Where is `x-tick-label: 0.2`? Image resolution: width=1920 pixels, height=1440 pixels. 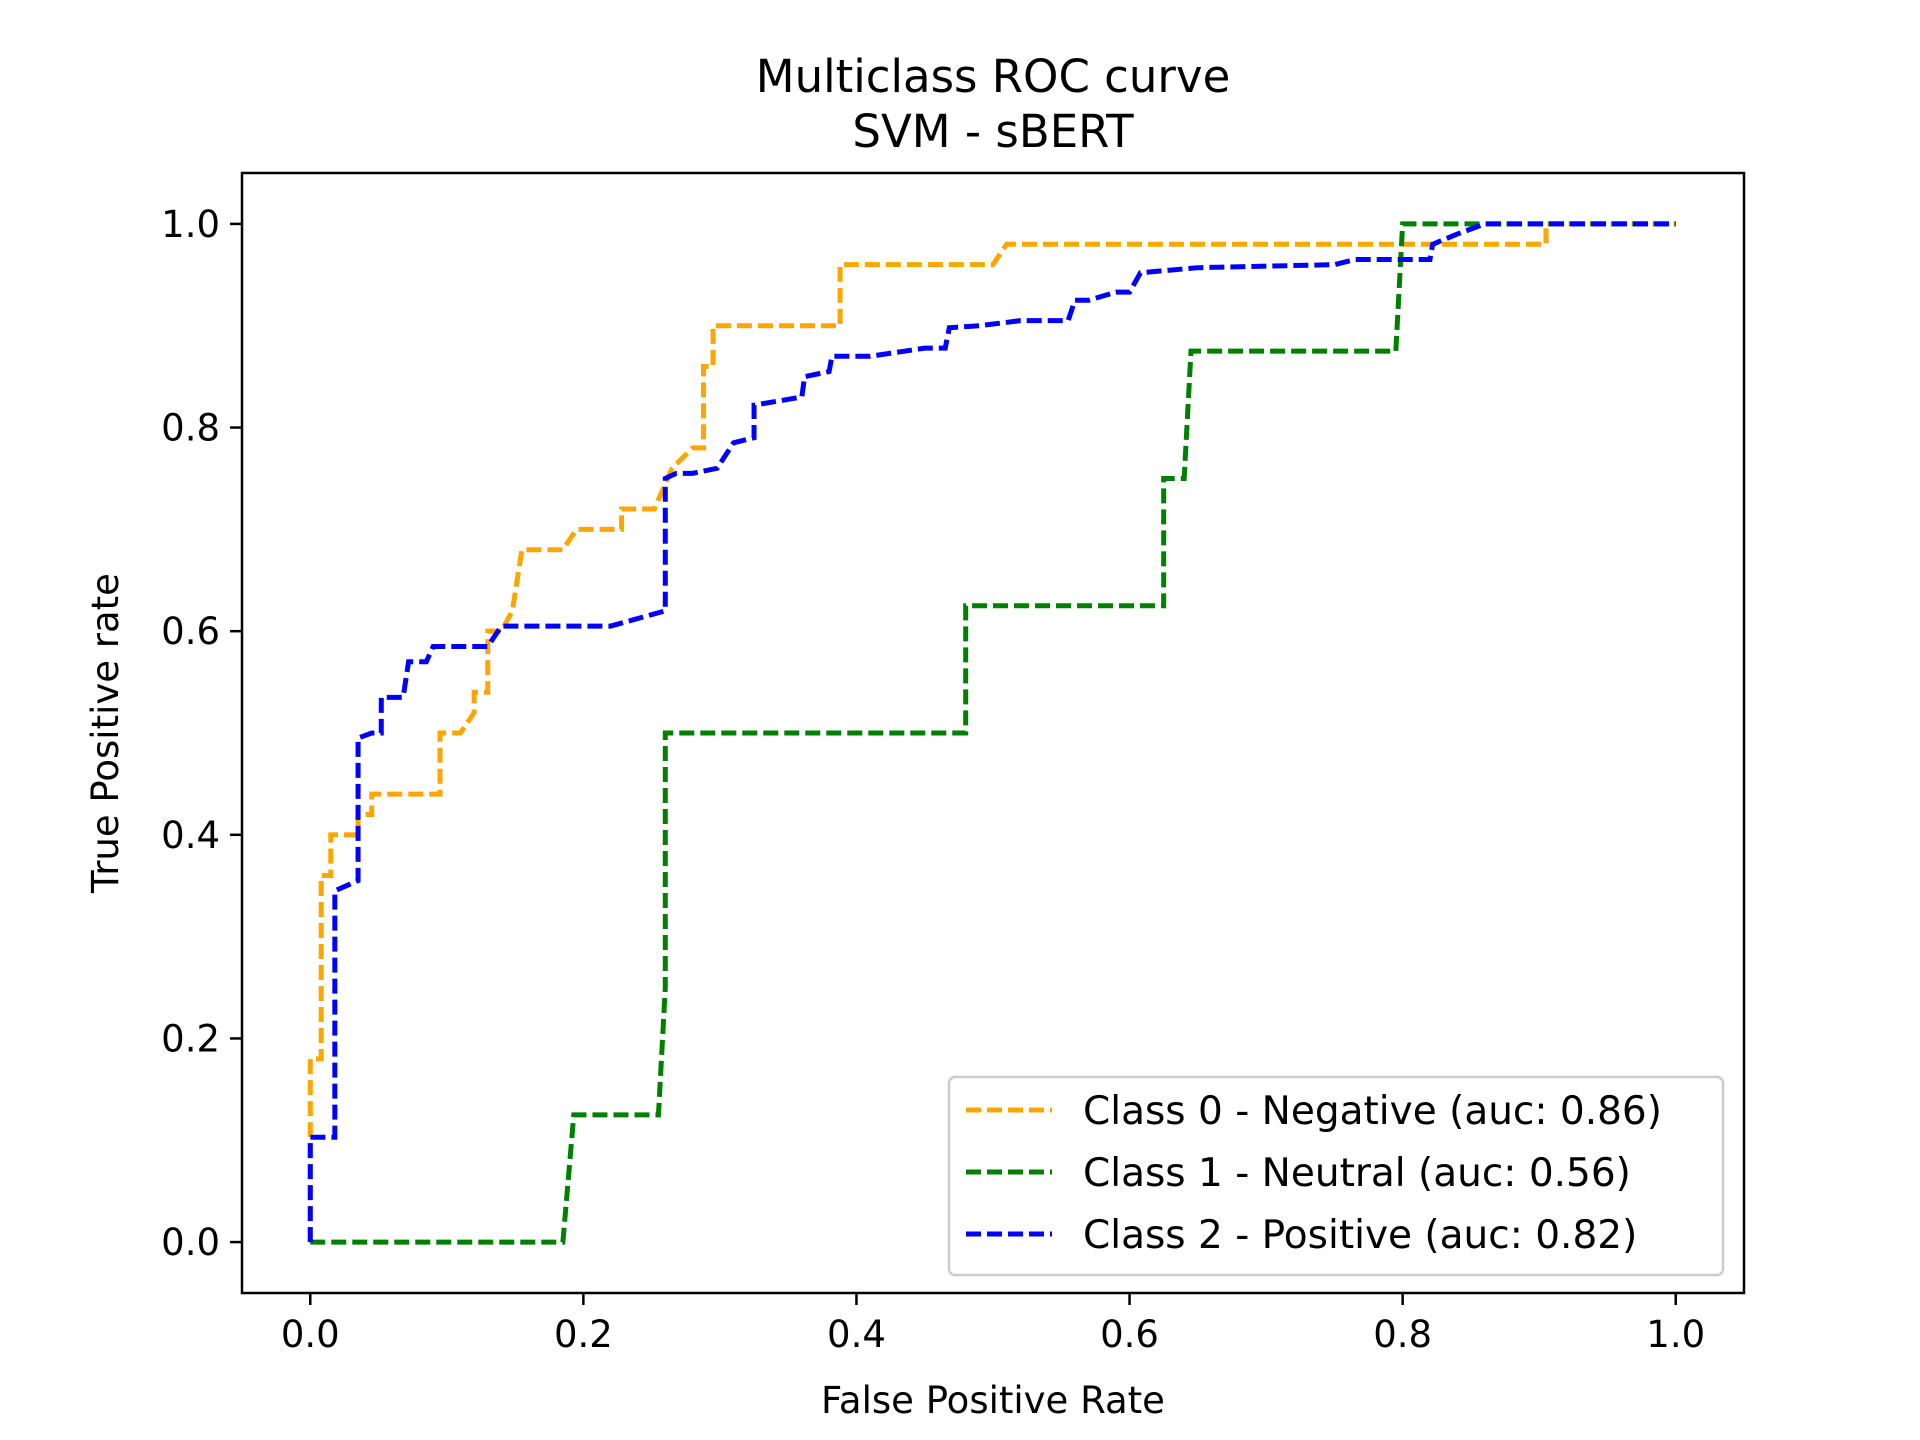 x-tick-label: 0.2 is located at coordinates (583, 1334).